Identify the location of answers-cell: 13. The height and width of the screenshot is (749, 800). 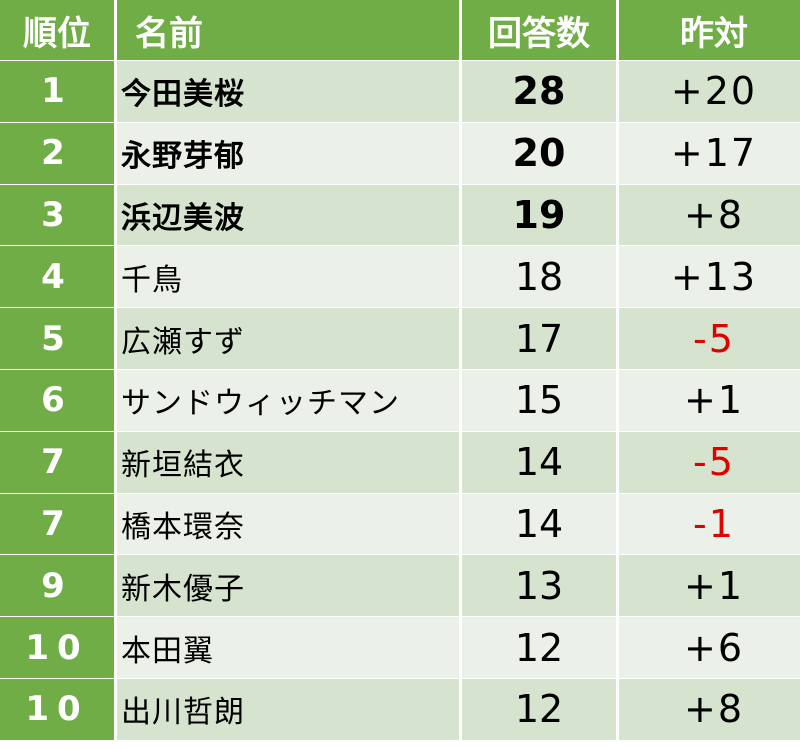
(539, 586).